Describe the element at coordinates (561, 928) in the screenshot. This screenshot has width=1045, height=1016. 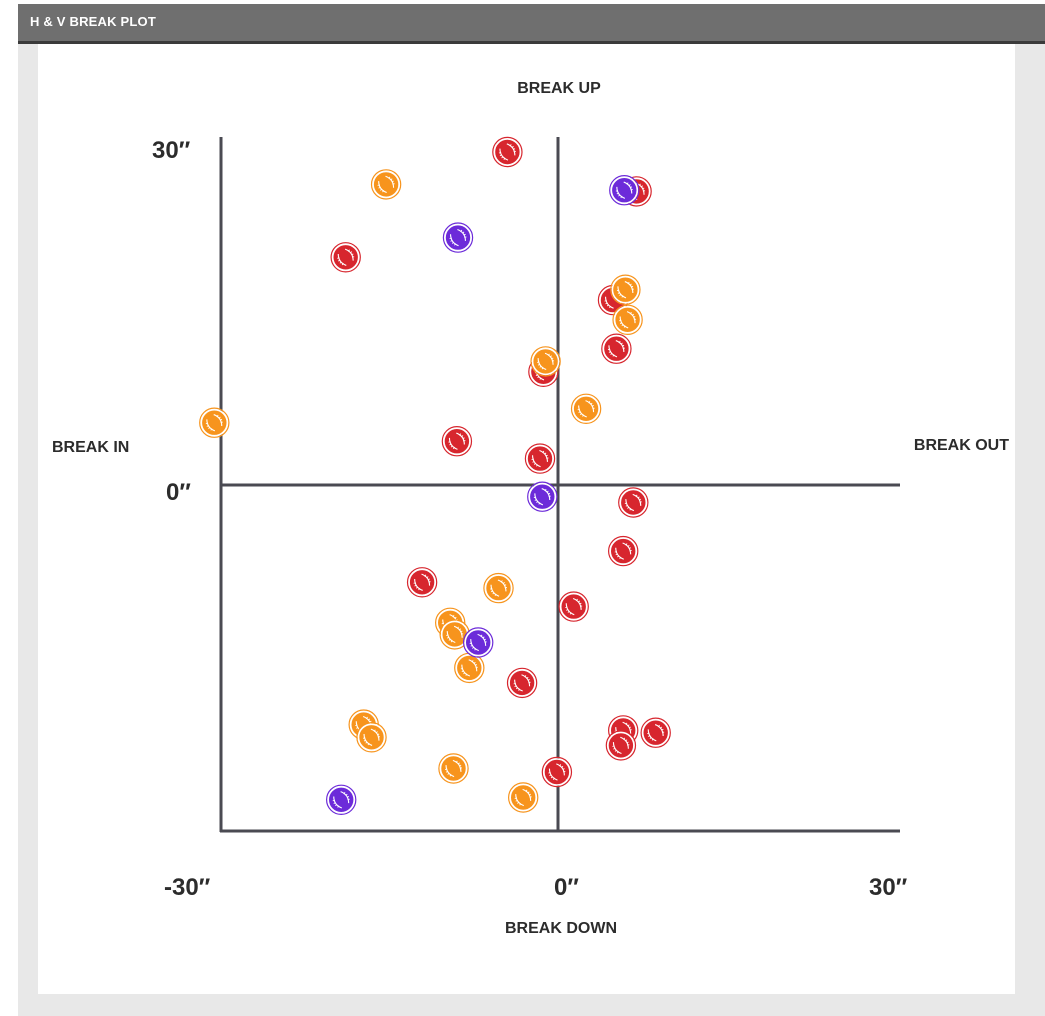
I see `label-break-down: BREAK DOWN` at that location.